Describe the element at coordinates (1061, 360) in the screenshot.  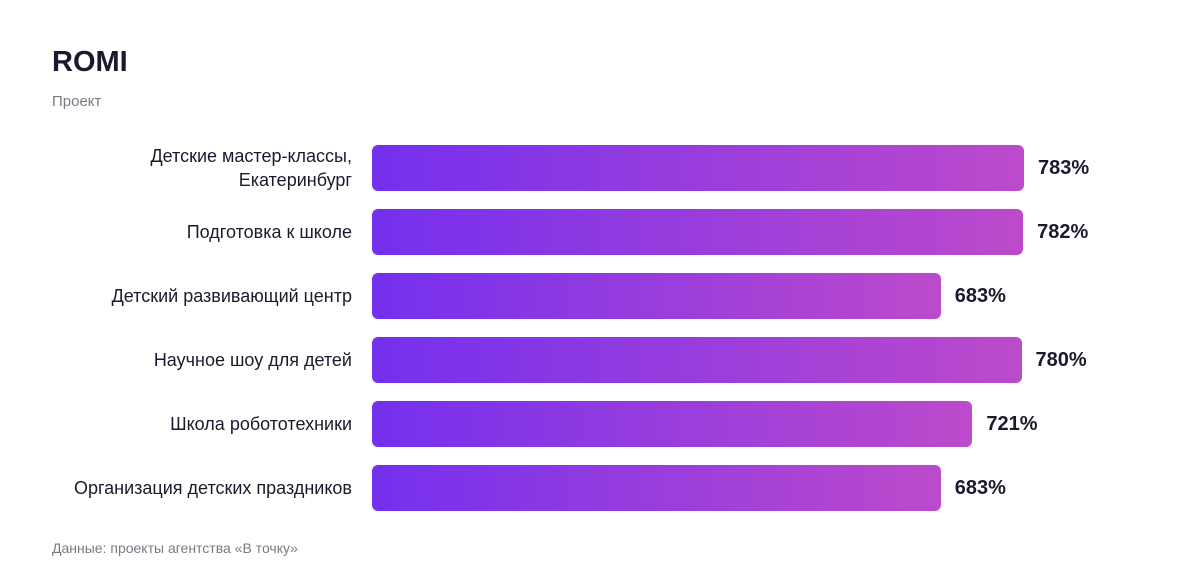
I see `value-label: 780%` at that location.